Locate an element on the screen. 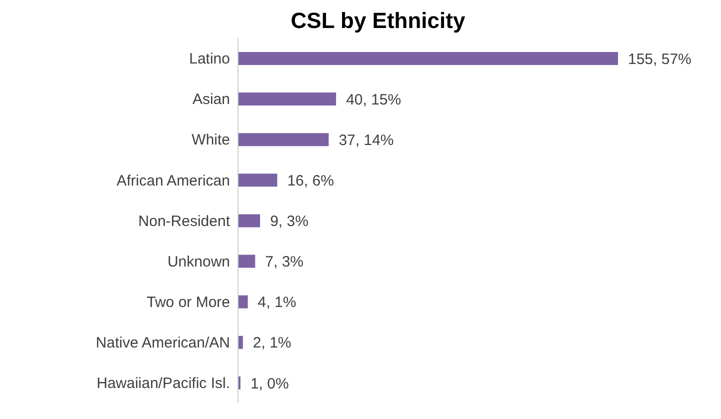 The height and width of the screenshot is (419, 721). data-label: 40, 15% is located at coordinates (374, 99).